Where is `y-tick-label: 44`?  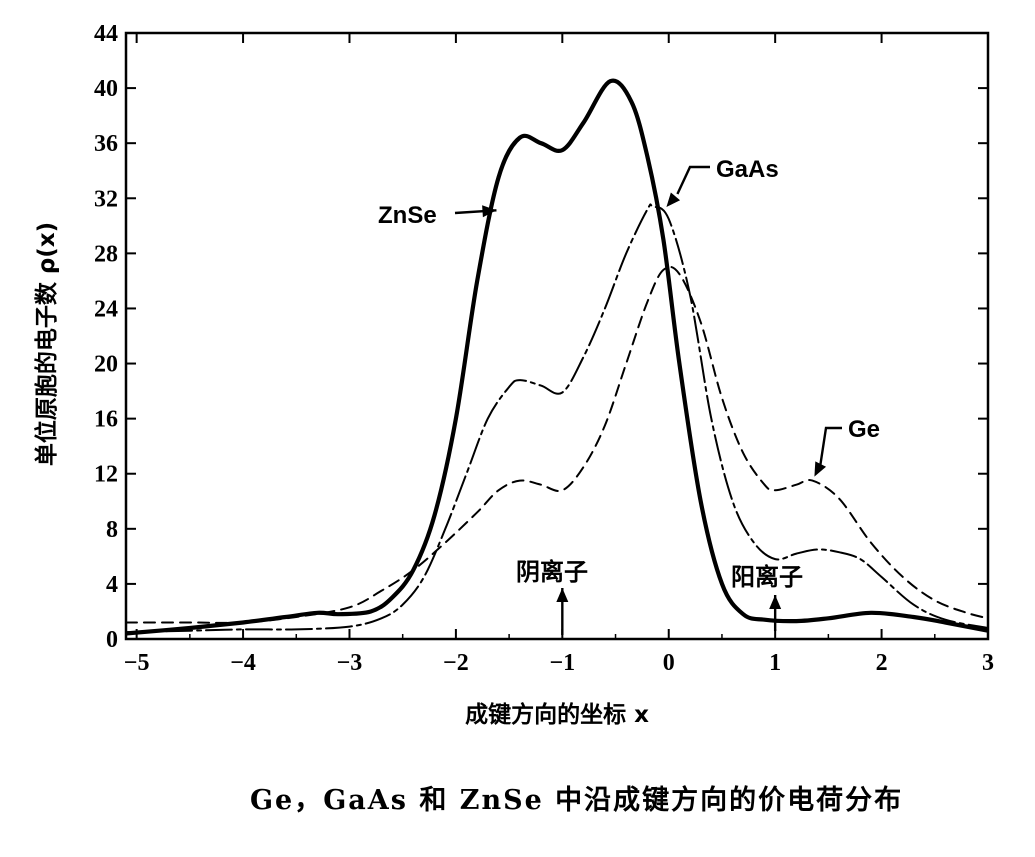 y-tick-label: 44 is located at coordinates (106, 34).